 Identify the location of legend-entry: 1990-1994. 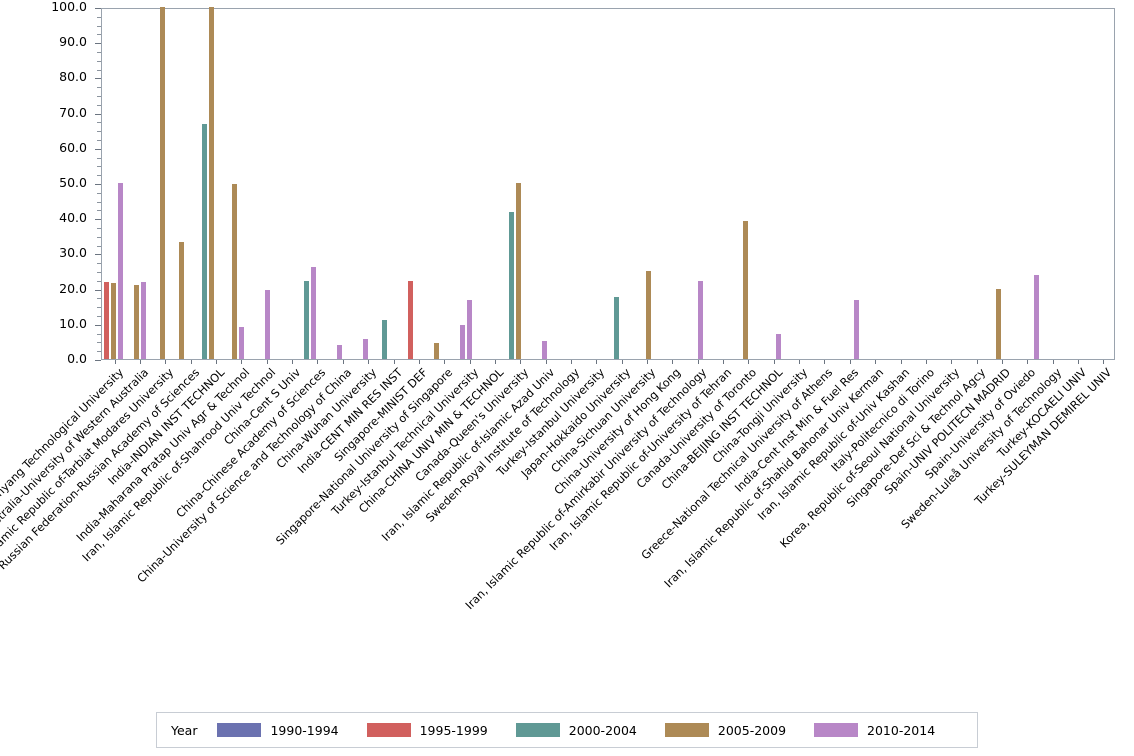
(278, 730).